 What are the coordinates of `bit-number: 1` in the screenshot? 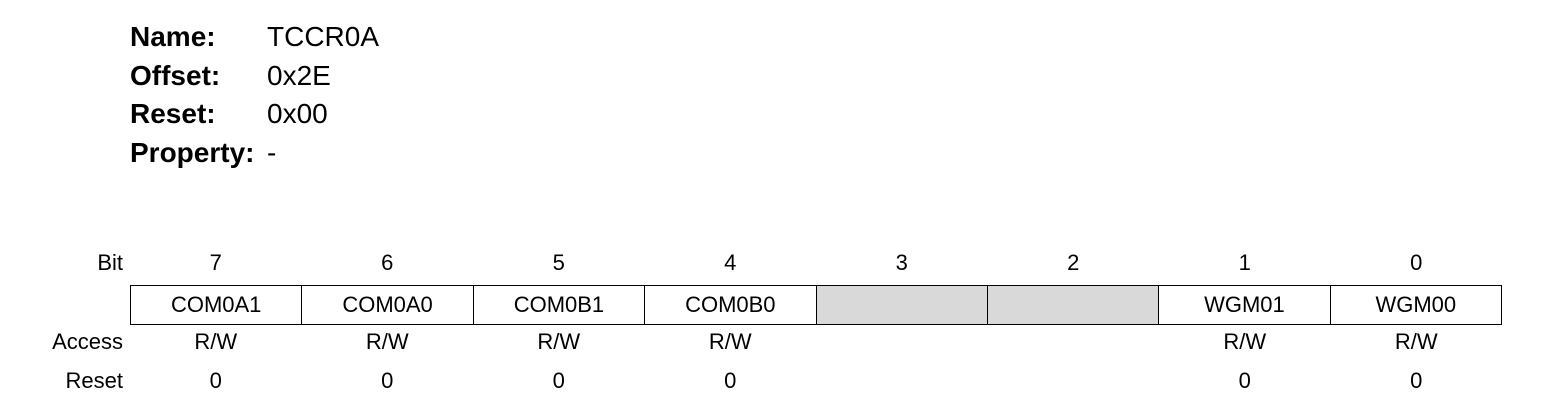 It's located at (1244, 262).